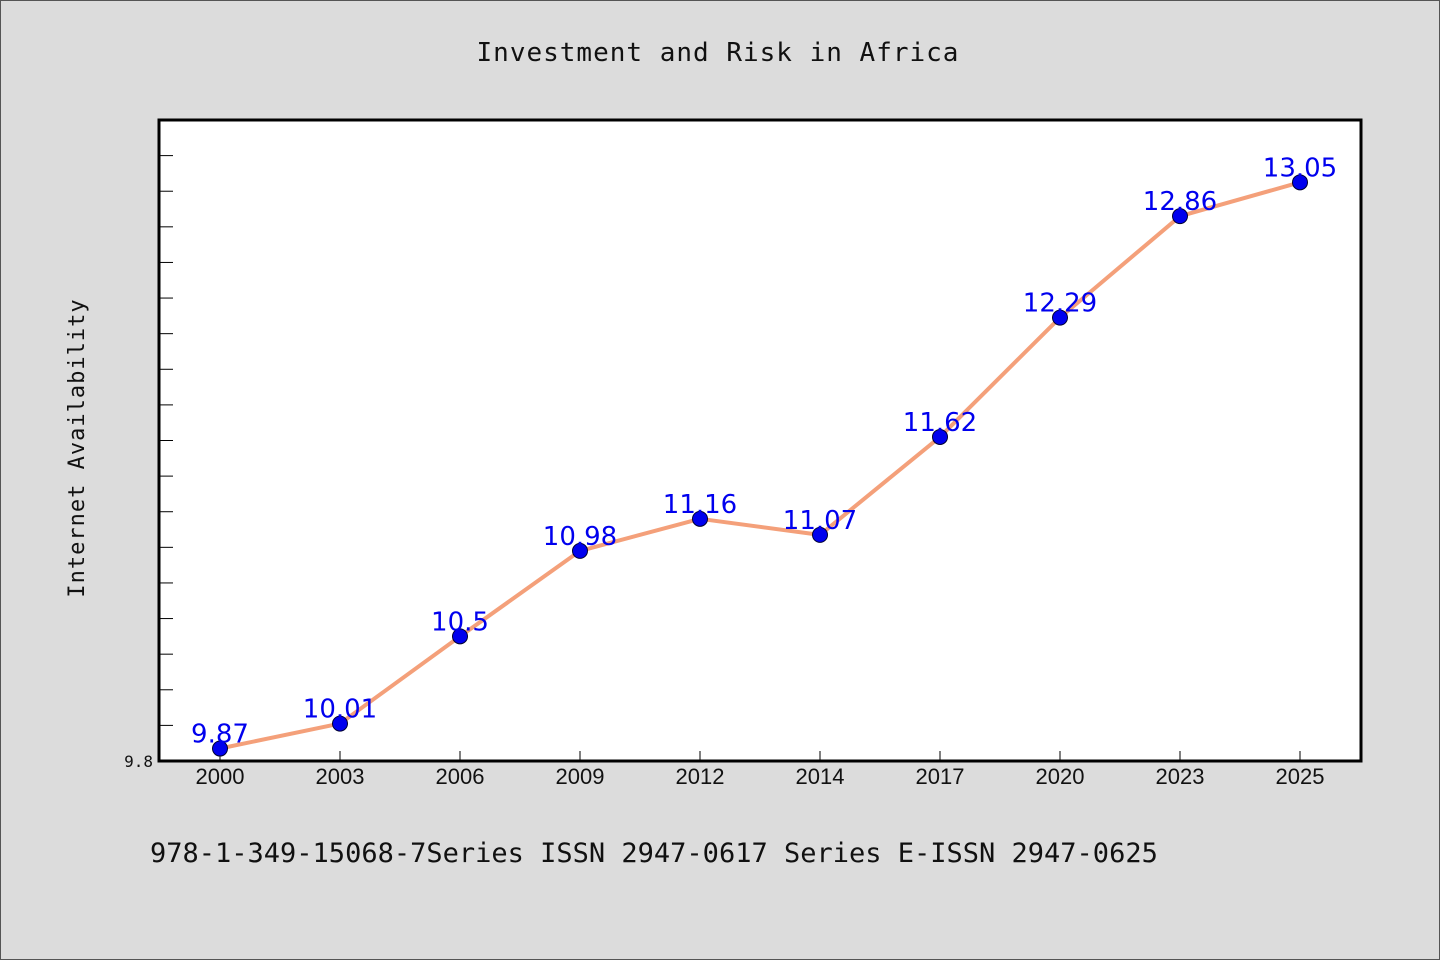 Image resolution: width=1440 pixels, height=960 pixels. I want to click on x-tick-label: 2020, so click(1060, 776).